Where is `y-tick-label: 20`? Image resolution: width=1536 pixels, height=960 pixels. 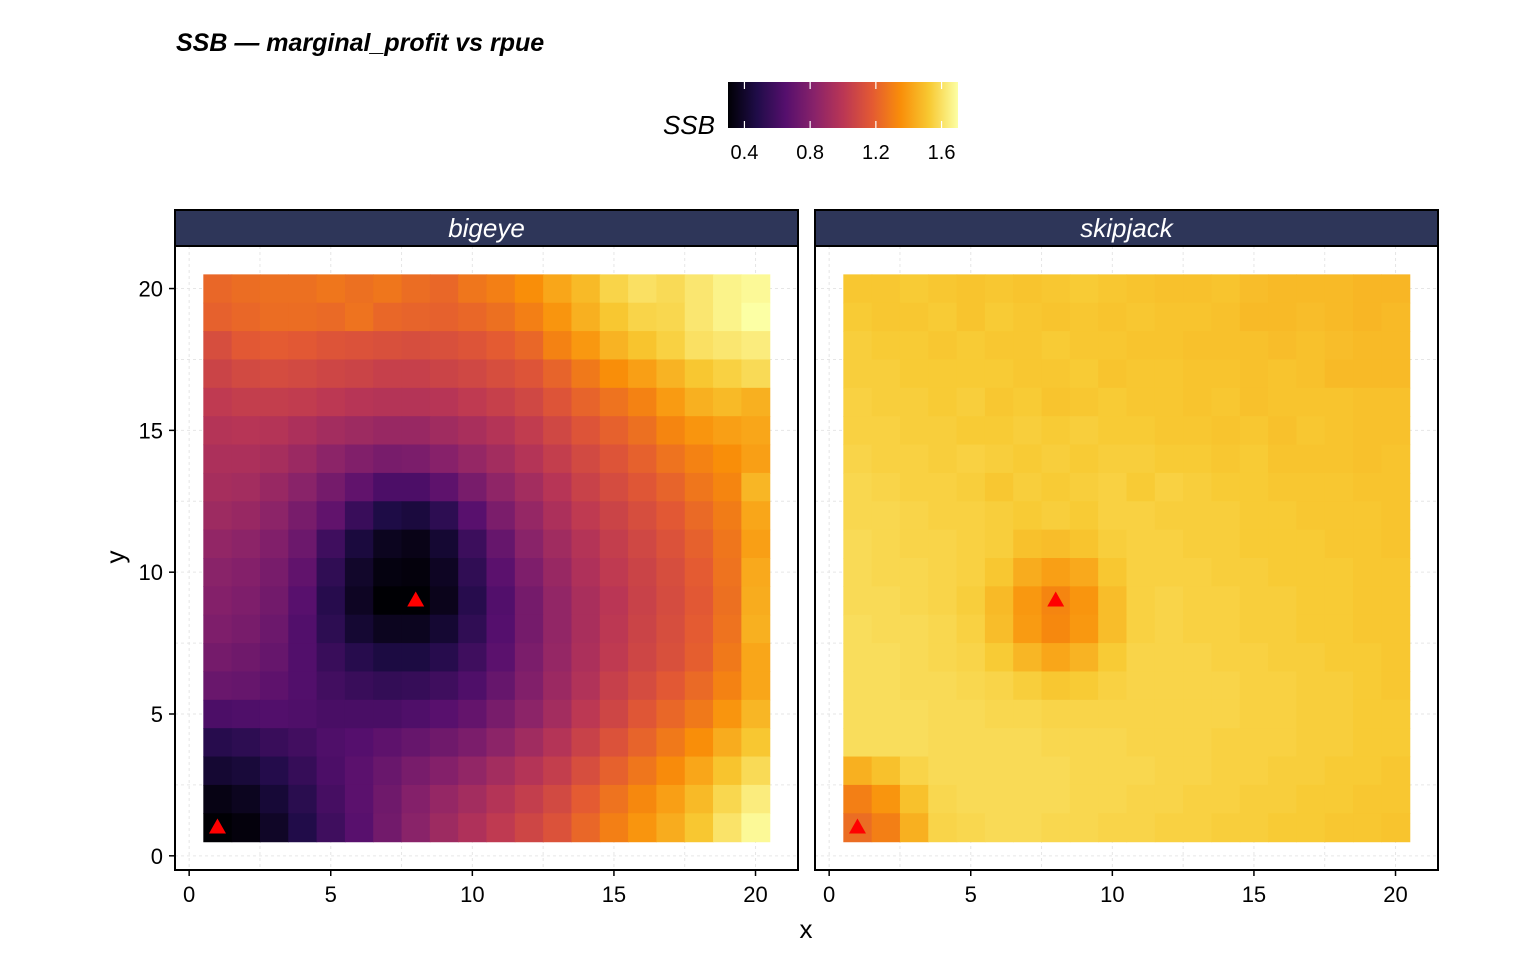 y-tick-label: 20 is located at coordinates (151, 289).